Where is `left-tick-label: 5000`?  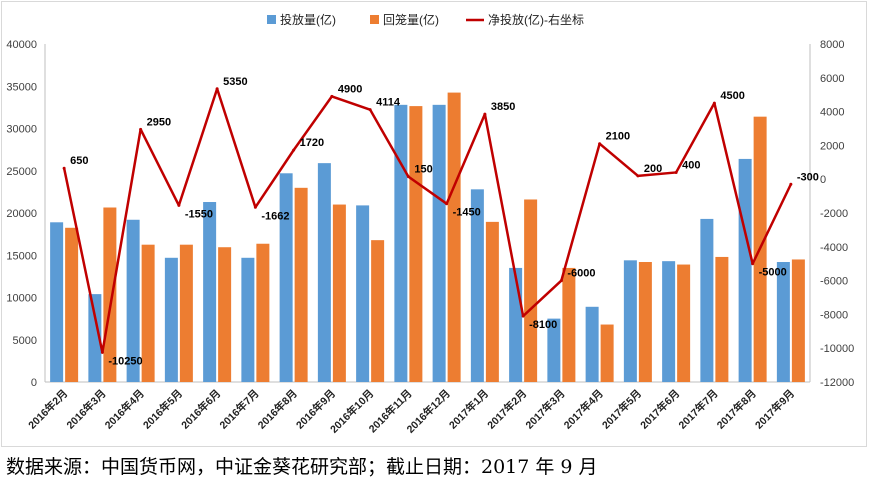 left-tick-label: 5000 is located at coordinates (25, 341).